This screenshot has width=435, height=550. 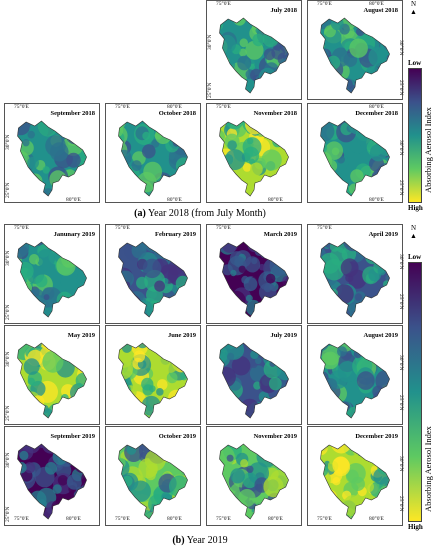 What do you see at coordinates (275, 113) in the screenshot?
I see `panel-title: November 2018` at bounding box center [275, 113].